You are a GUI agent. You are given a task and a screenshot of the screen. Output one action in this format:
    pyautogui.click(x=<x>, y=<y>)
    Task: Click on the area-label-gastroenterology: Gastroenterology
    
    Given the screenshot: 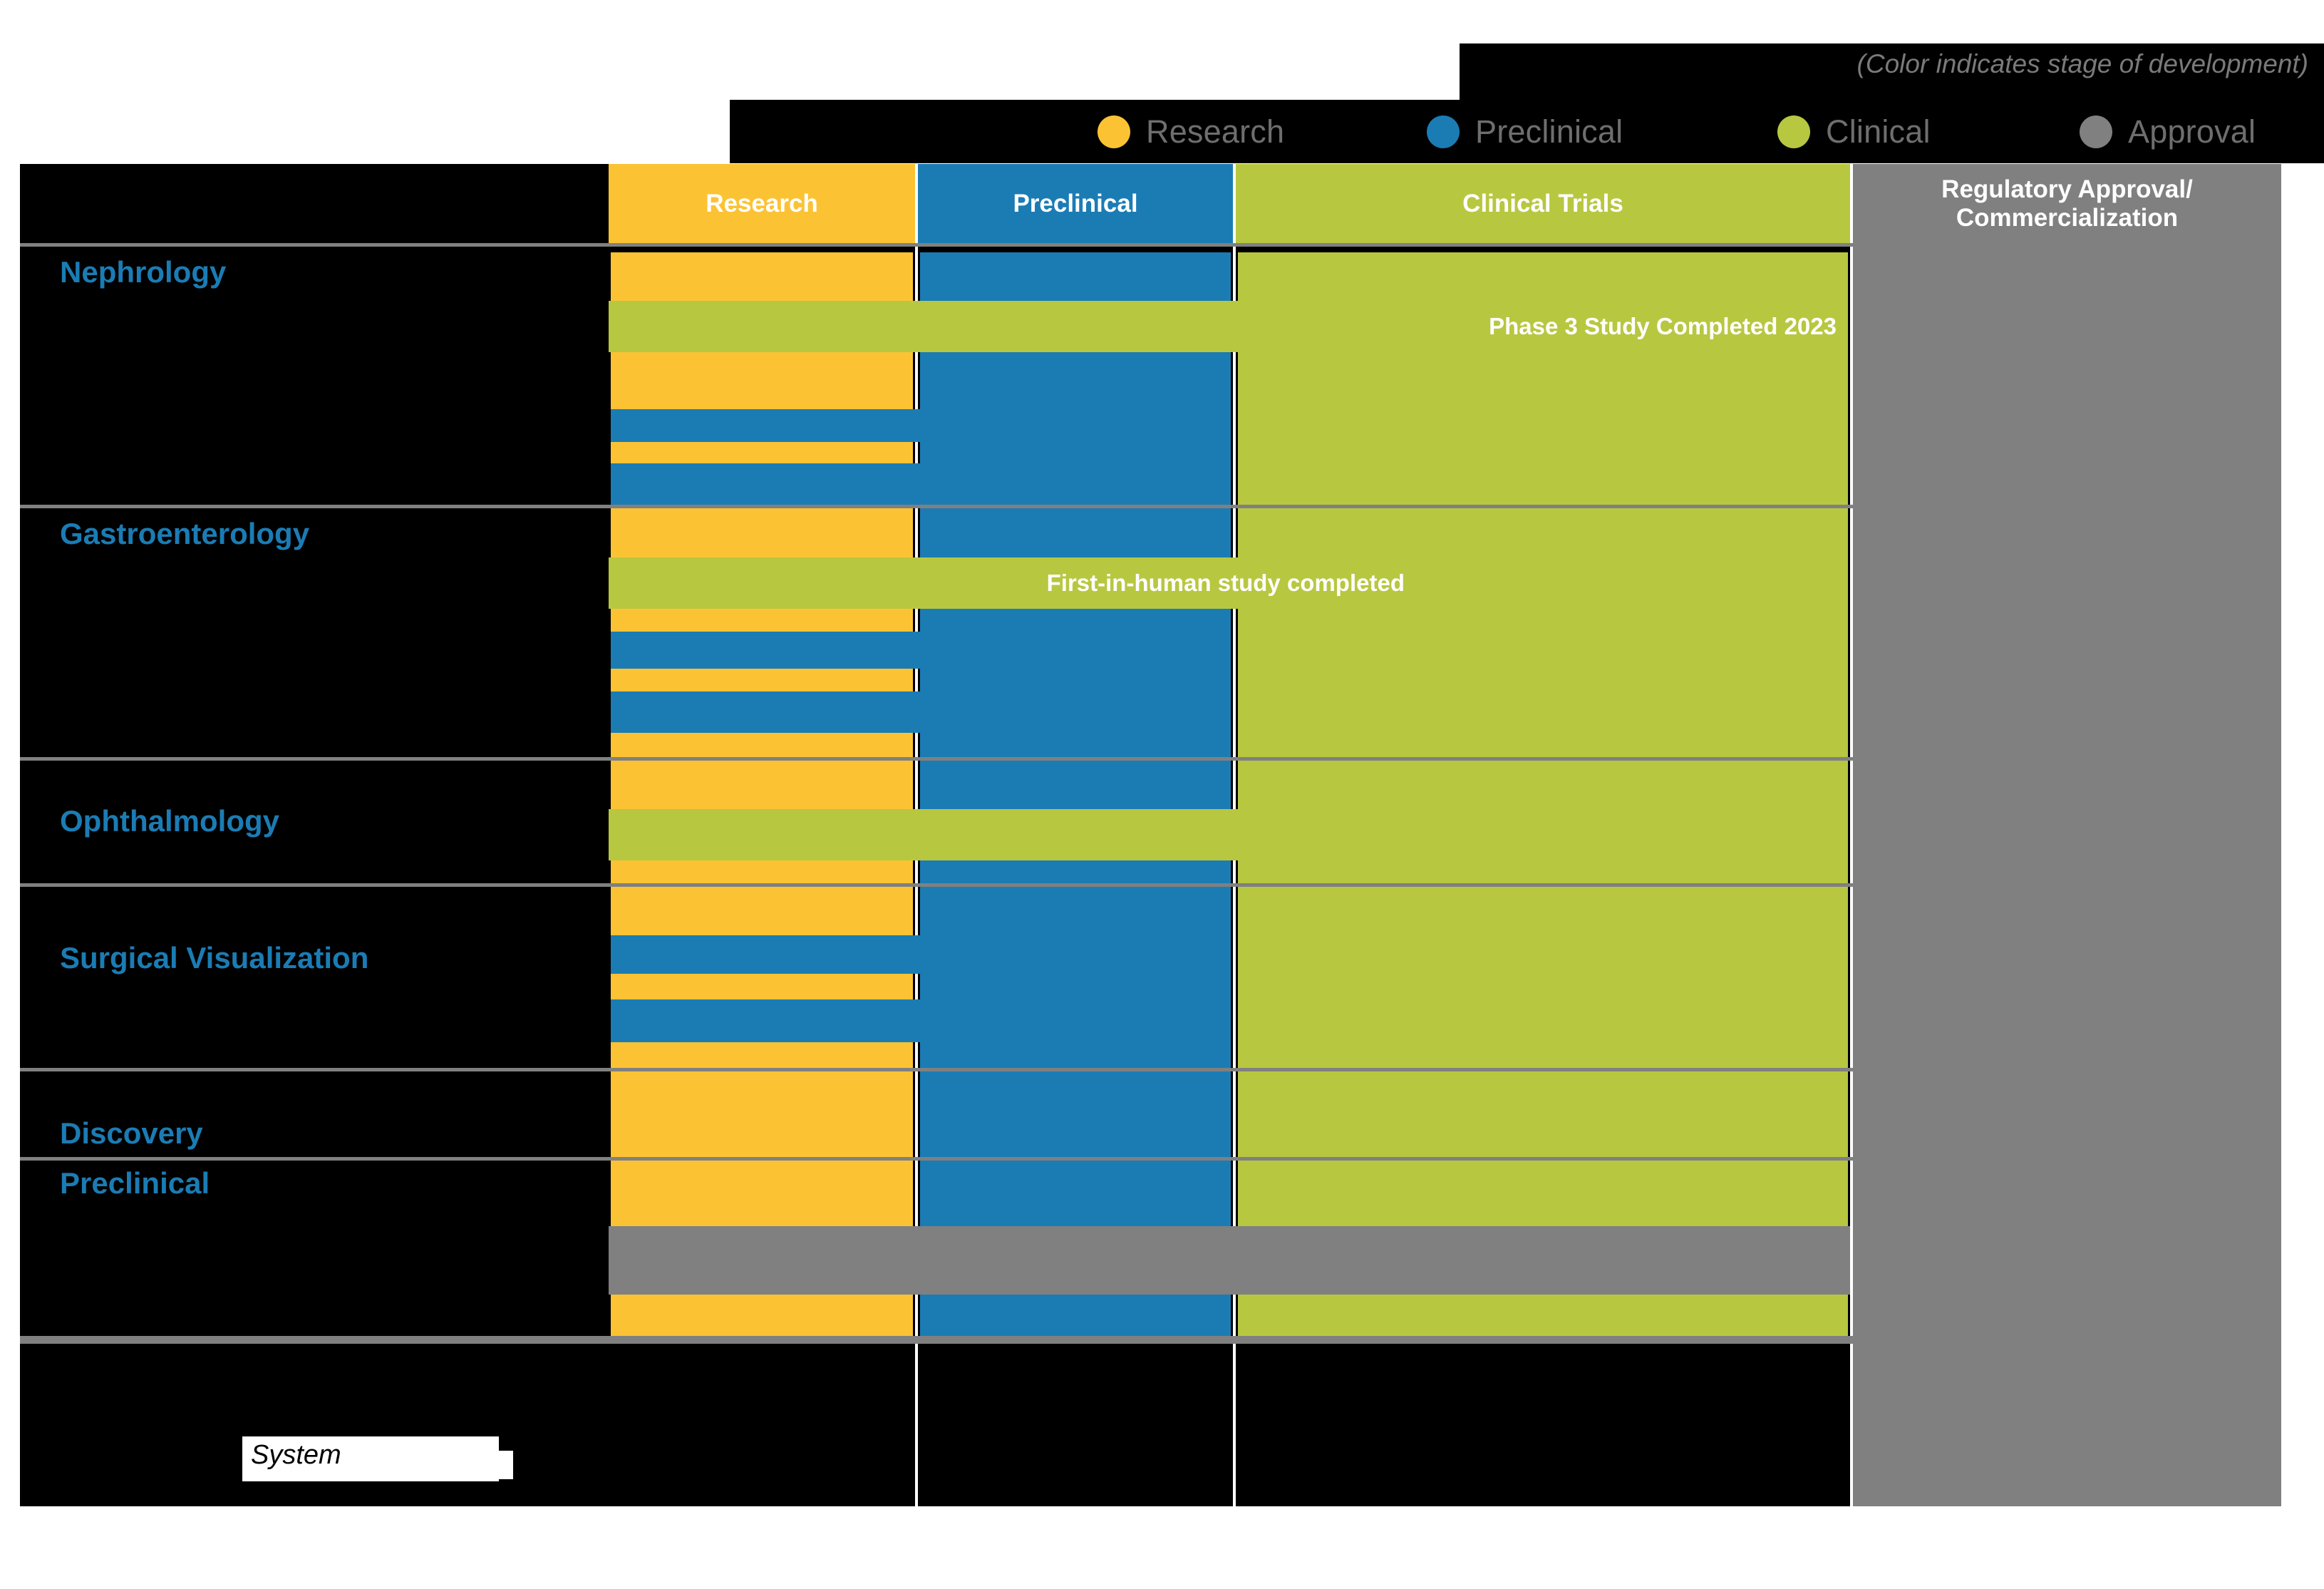 What is the action you would take?
    pyautogui.click(x=185, y=533)
    